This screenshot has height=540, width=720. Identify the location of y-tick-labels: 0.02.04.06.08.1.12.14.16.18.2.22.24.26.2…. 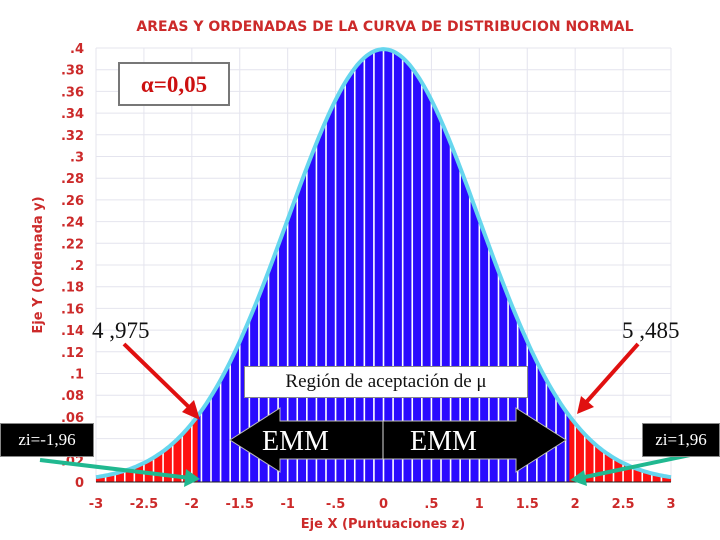
(72, 266).